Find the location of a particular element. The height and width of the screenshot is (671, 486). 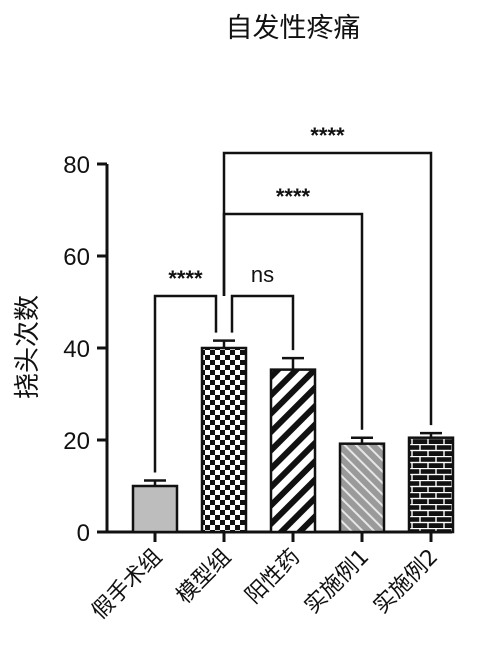

chart-title: 自发性疼痛 is located at coordinates (293, 28).